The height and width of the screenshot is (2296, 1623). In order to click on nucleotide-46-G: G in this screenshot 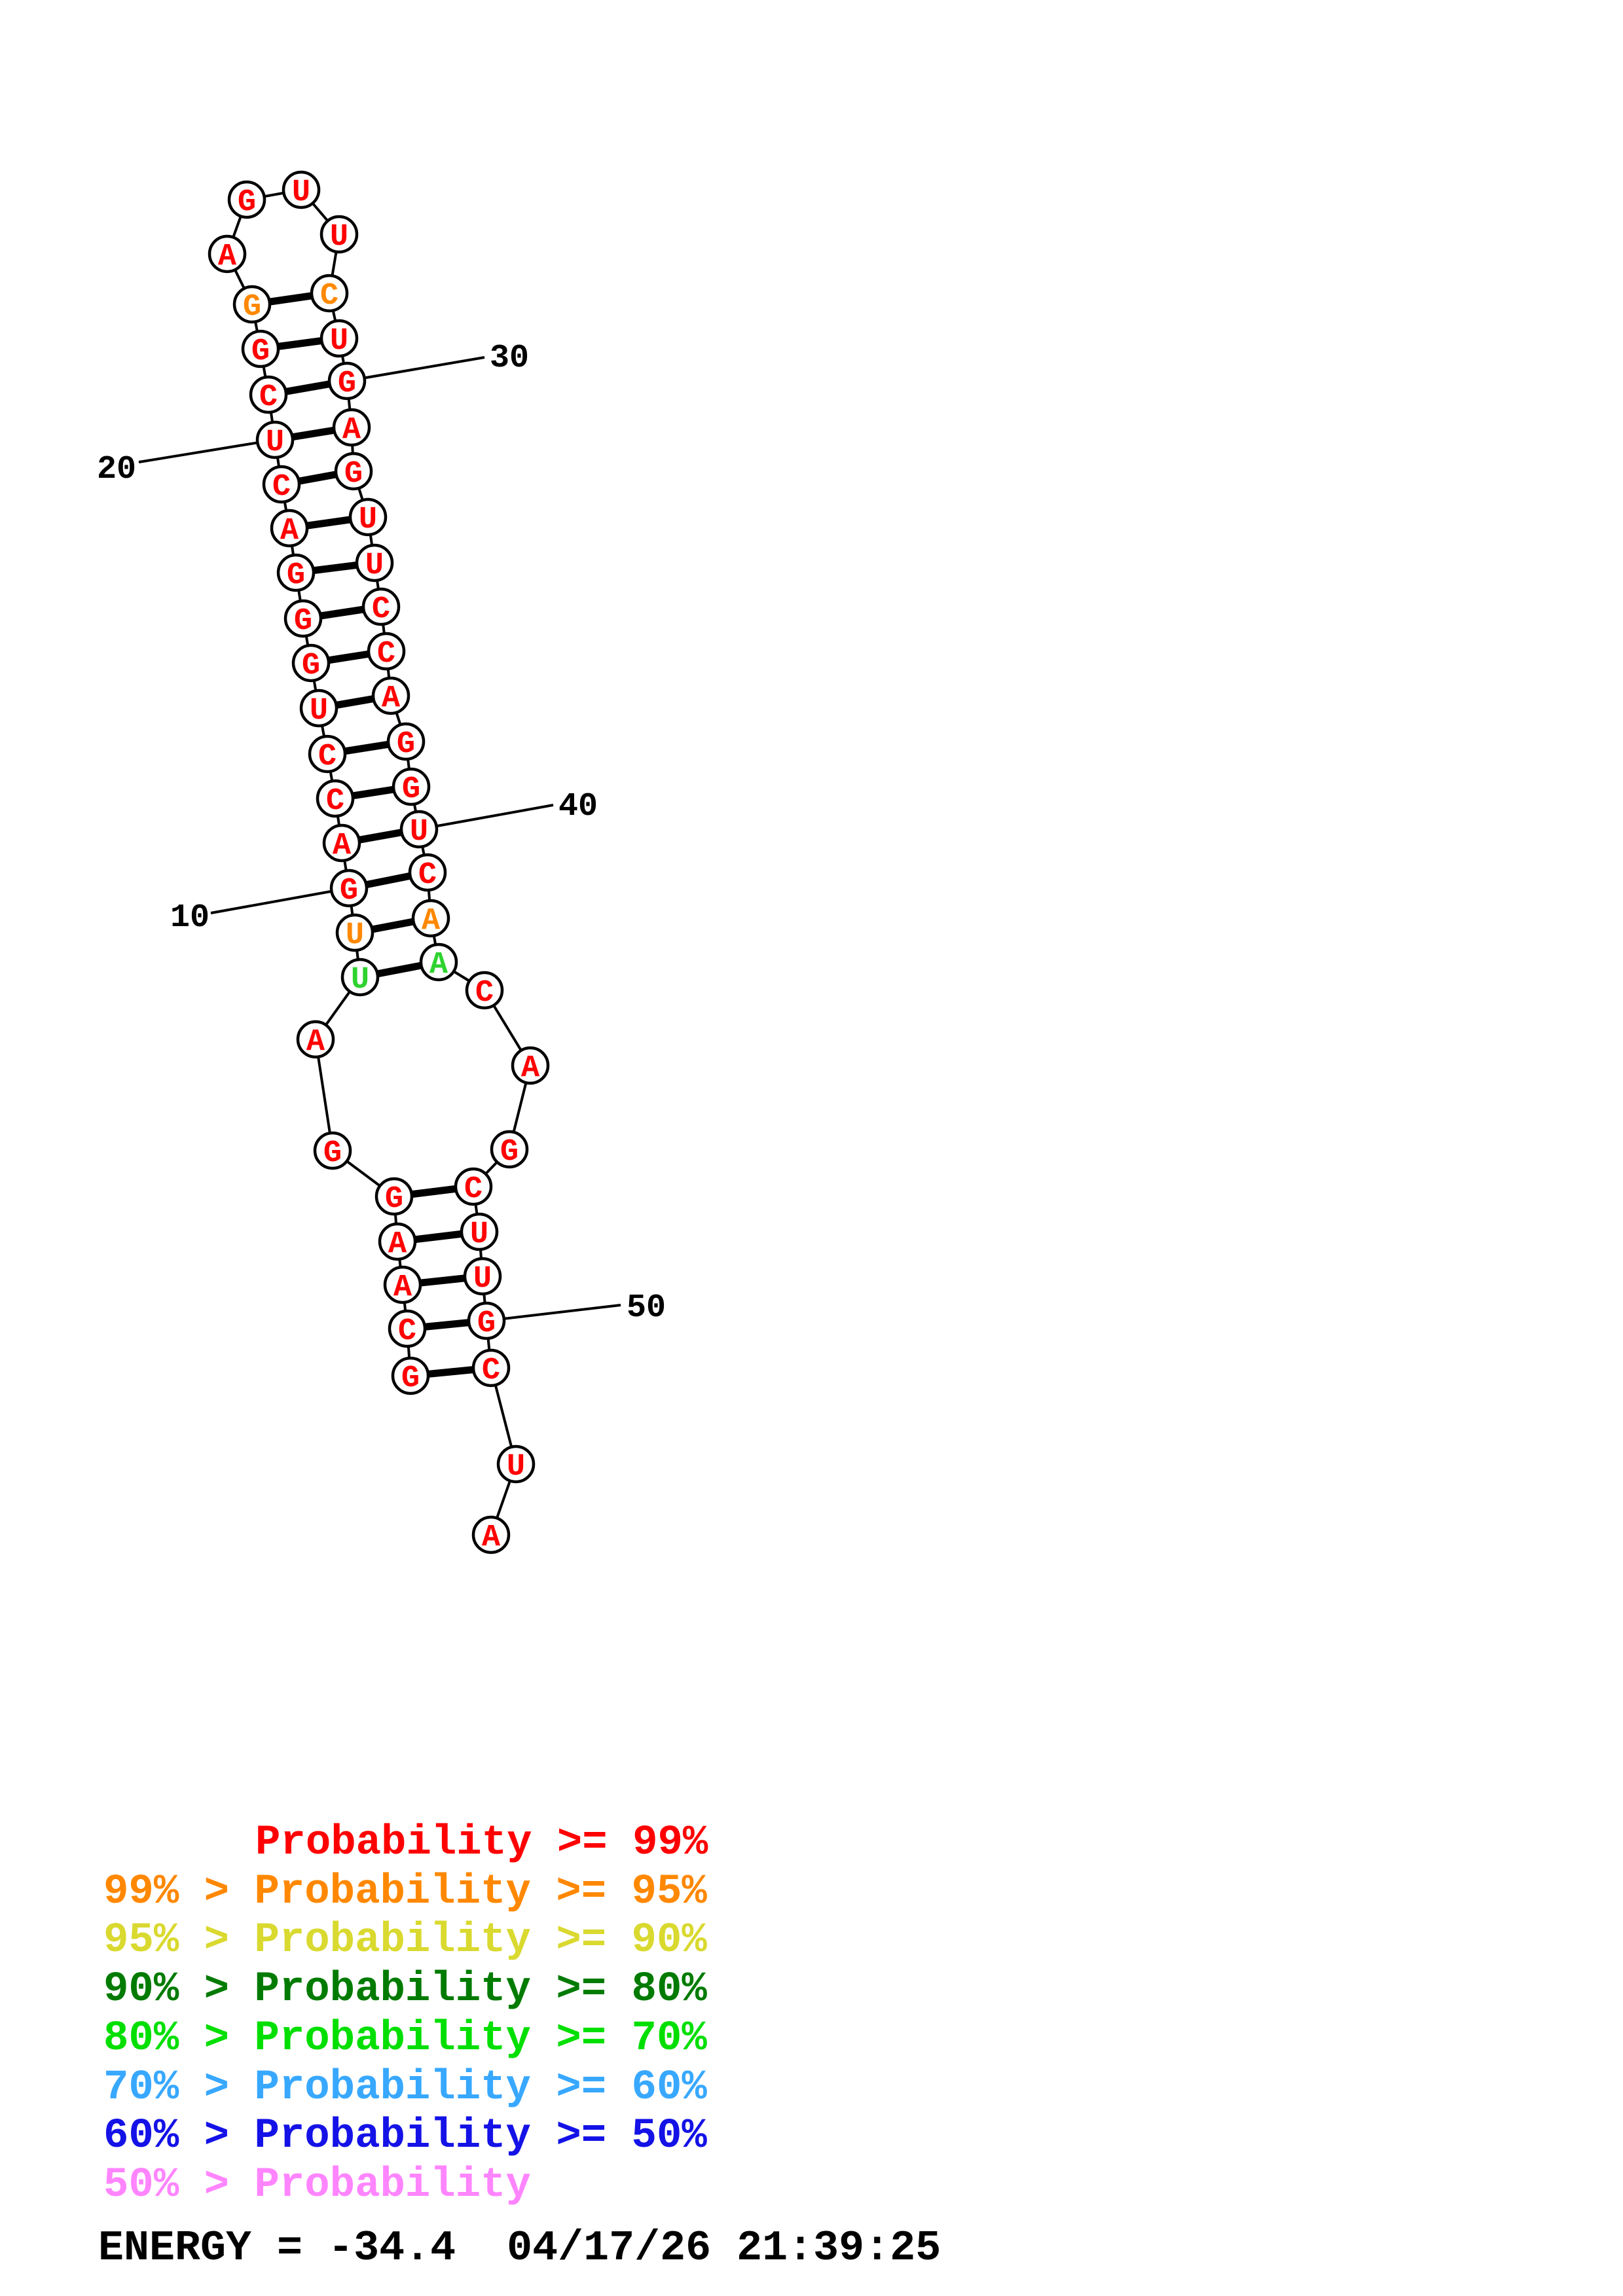, I will do `click(509, 1150)`.